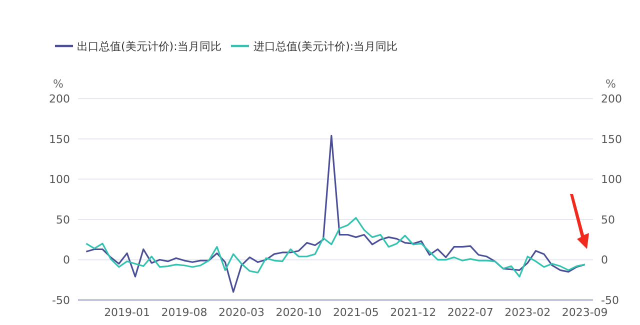 This screenshot has height=325, width=640. I want to click on x-tick-label: 2022-07, so click(470, 312).